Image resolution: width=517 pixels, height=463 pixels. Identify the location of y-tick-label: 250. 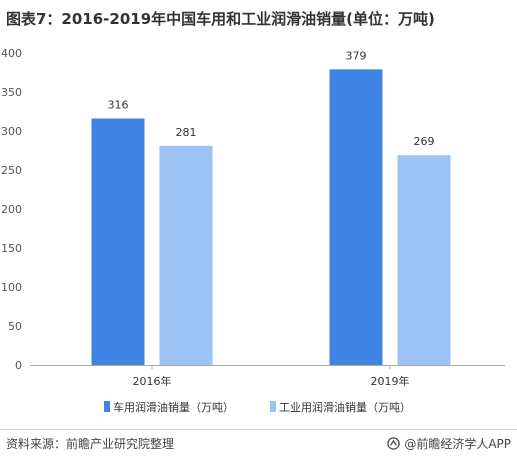
(11, 170).